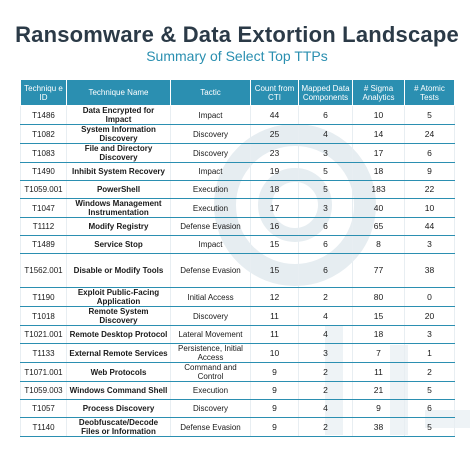  Describe the element at coordinates (43, 427) in the screenshot. I see `cell-technique-id: T1140` at that location.